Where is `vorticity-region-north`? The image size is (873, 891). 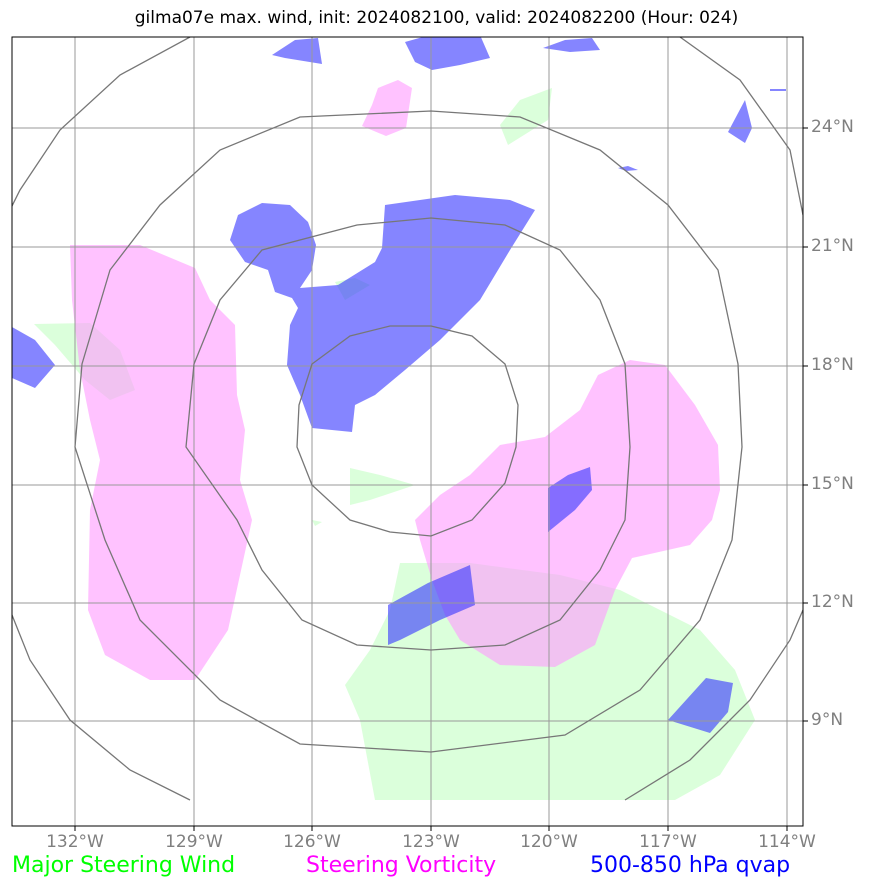 vorticity-region-north is located at coordinates (387, 108).